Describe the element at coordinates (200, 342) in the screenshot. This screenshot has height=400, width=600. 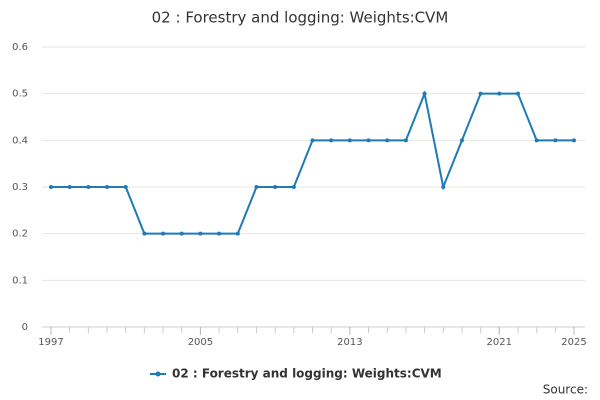
I see `x-tick-label: 2005` at that location.